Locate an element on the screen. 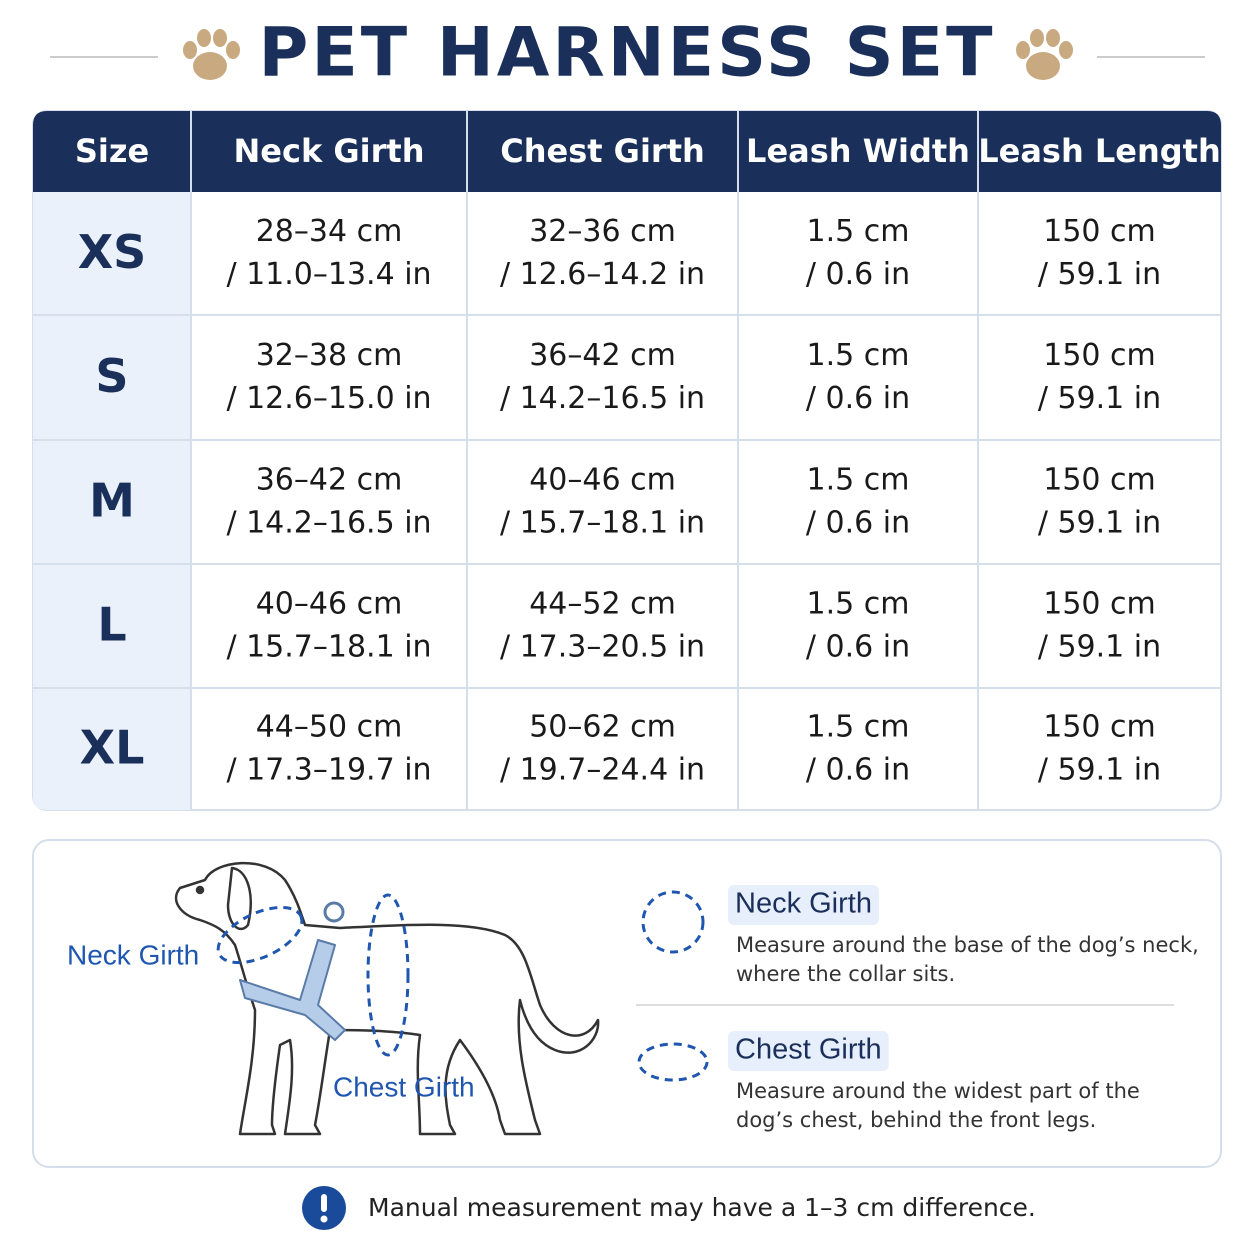  cell-text: 32–36 cm is located at coordinates (602, 231).